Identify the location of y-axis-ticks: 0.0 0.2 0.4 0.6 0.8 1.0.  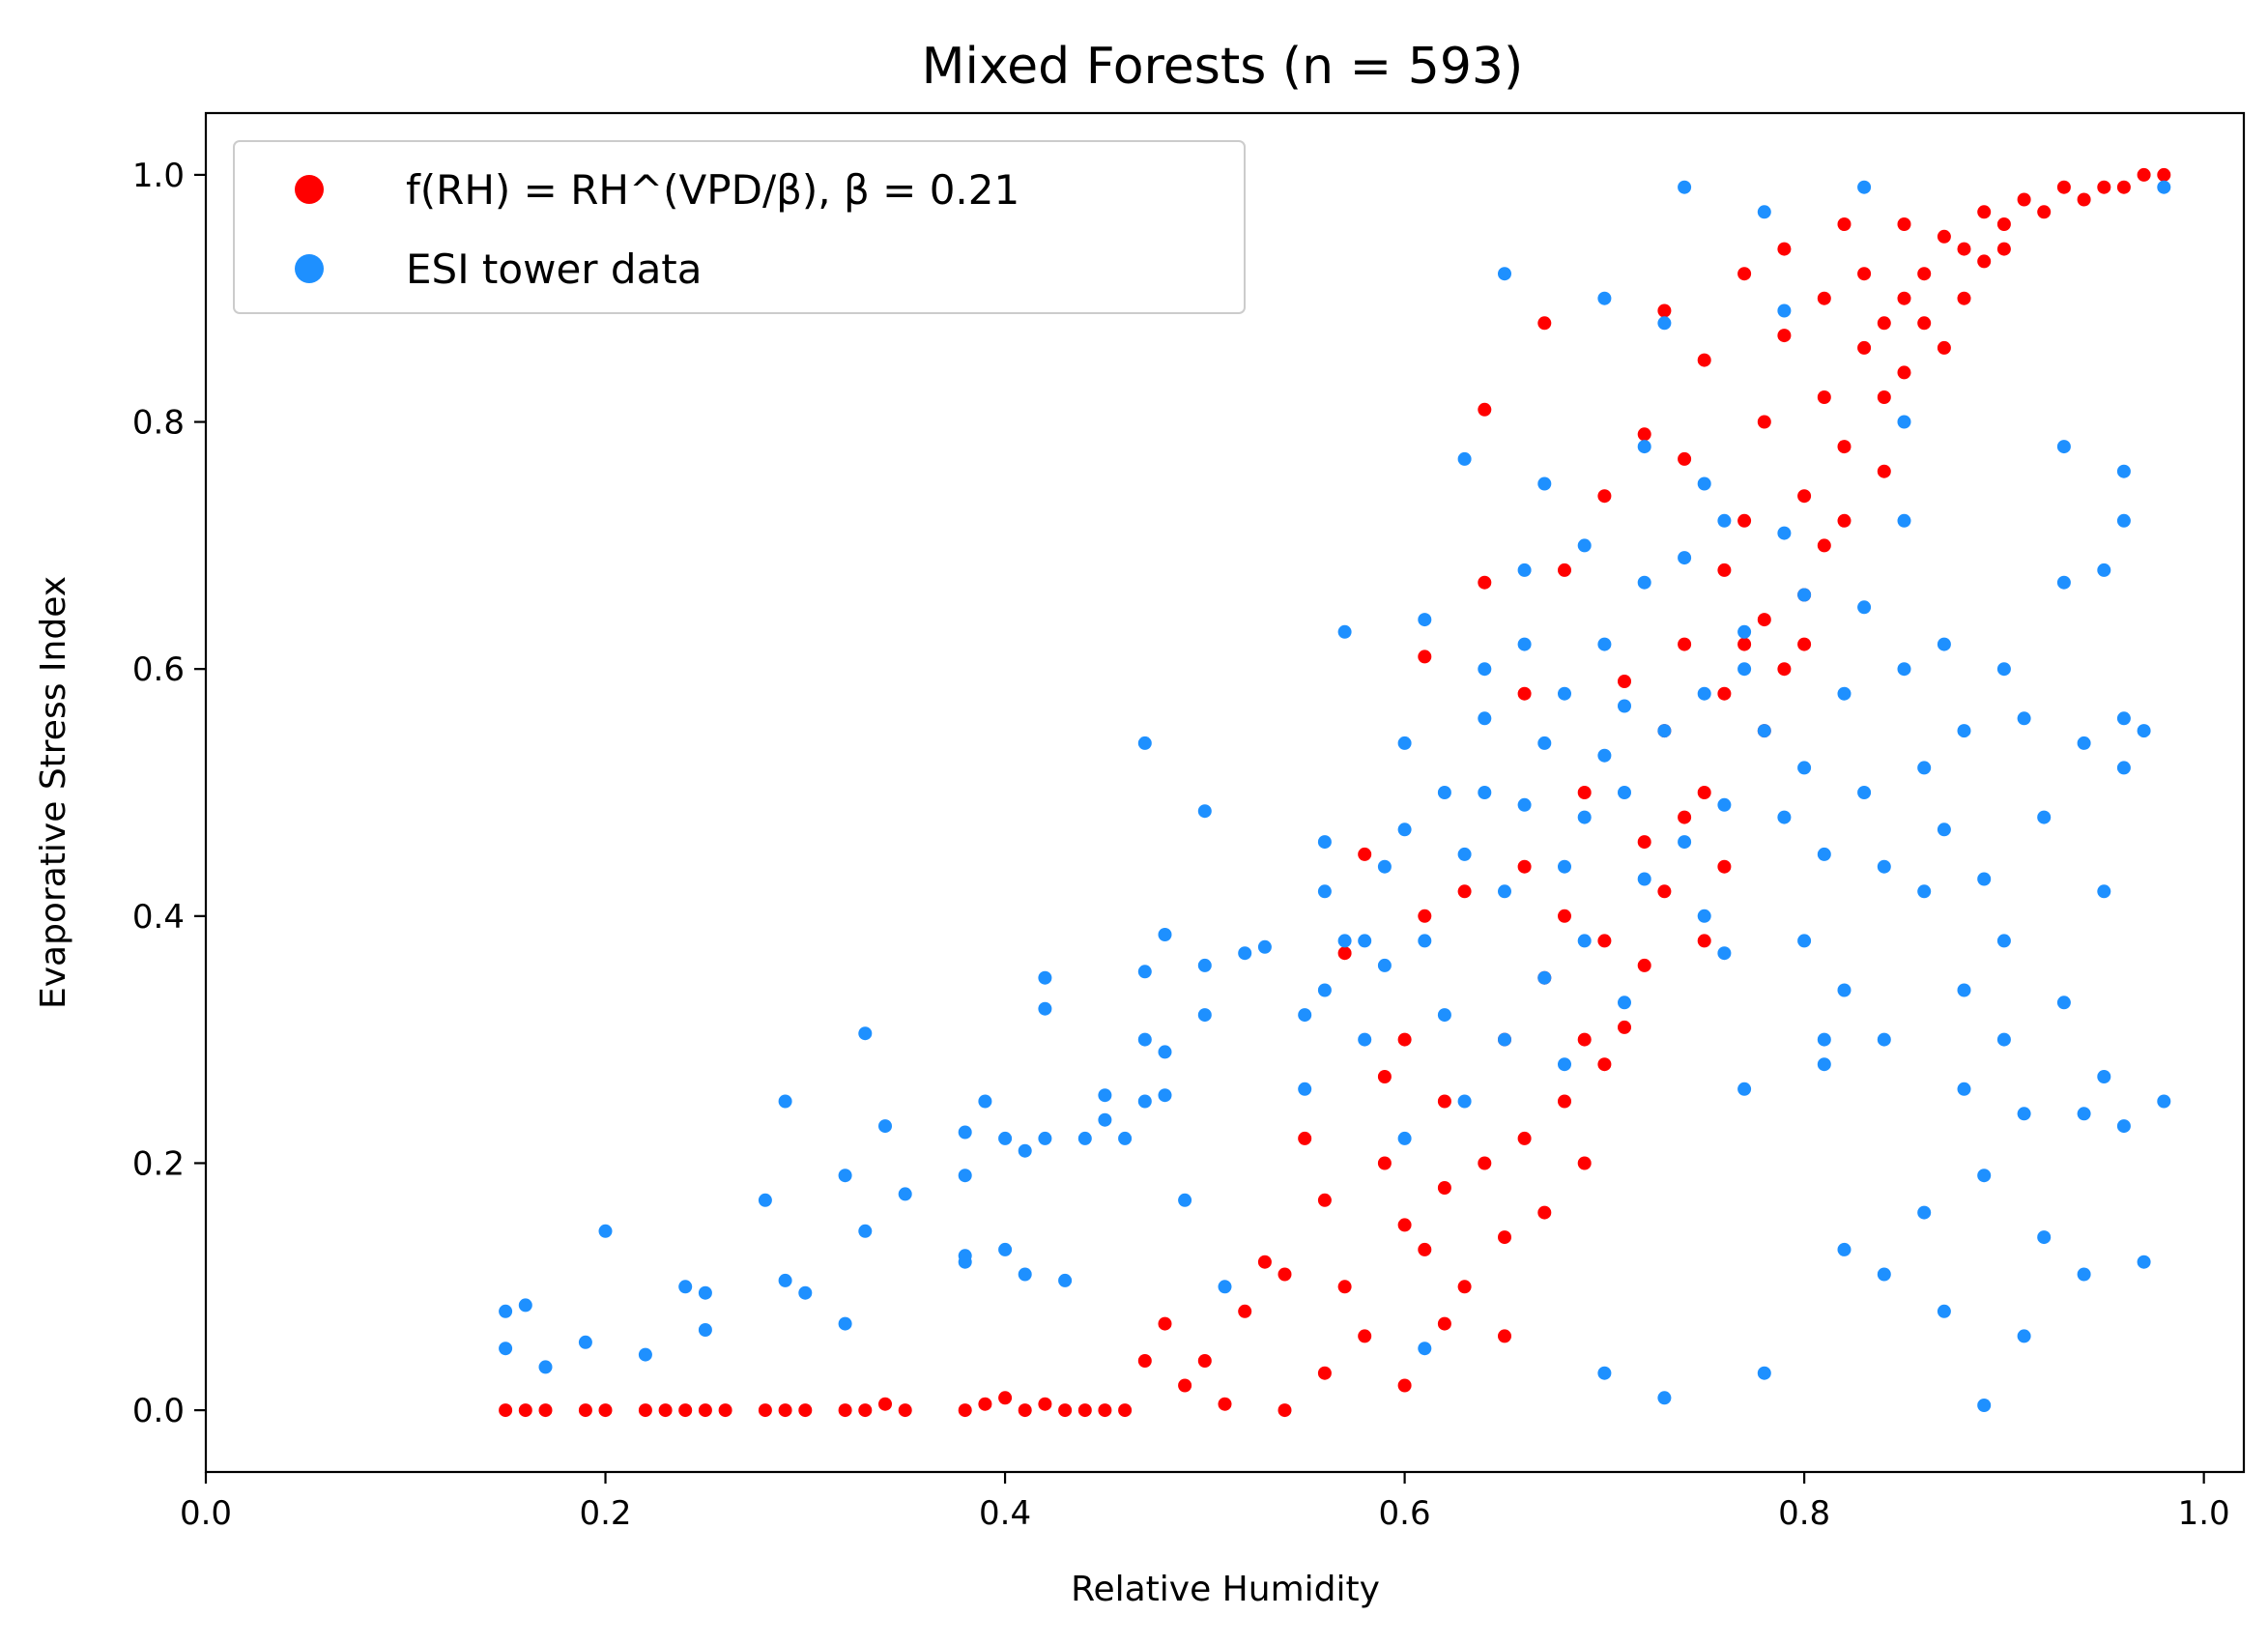
(169, 794).